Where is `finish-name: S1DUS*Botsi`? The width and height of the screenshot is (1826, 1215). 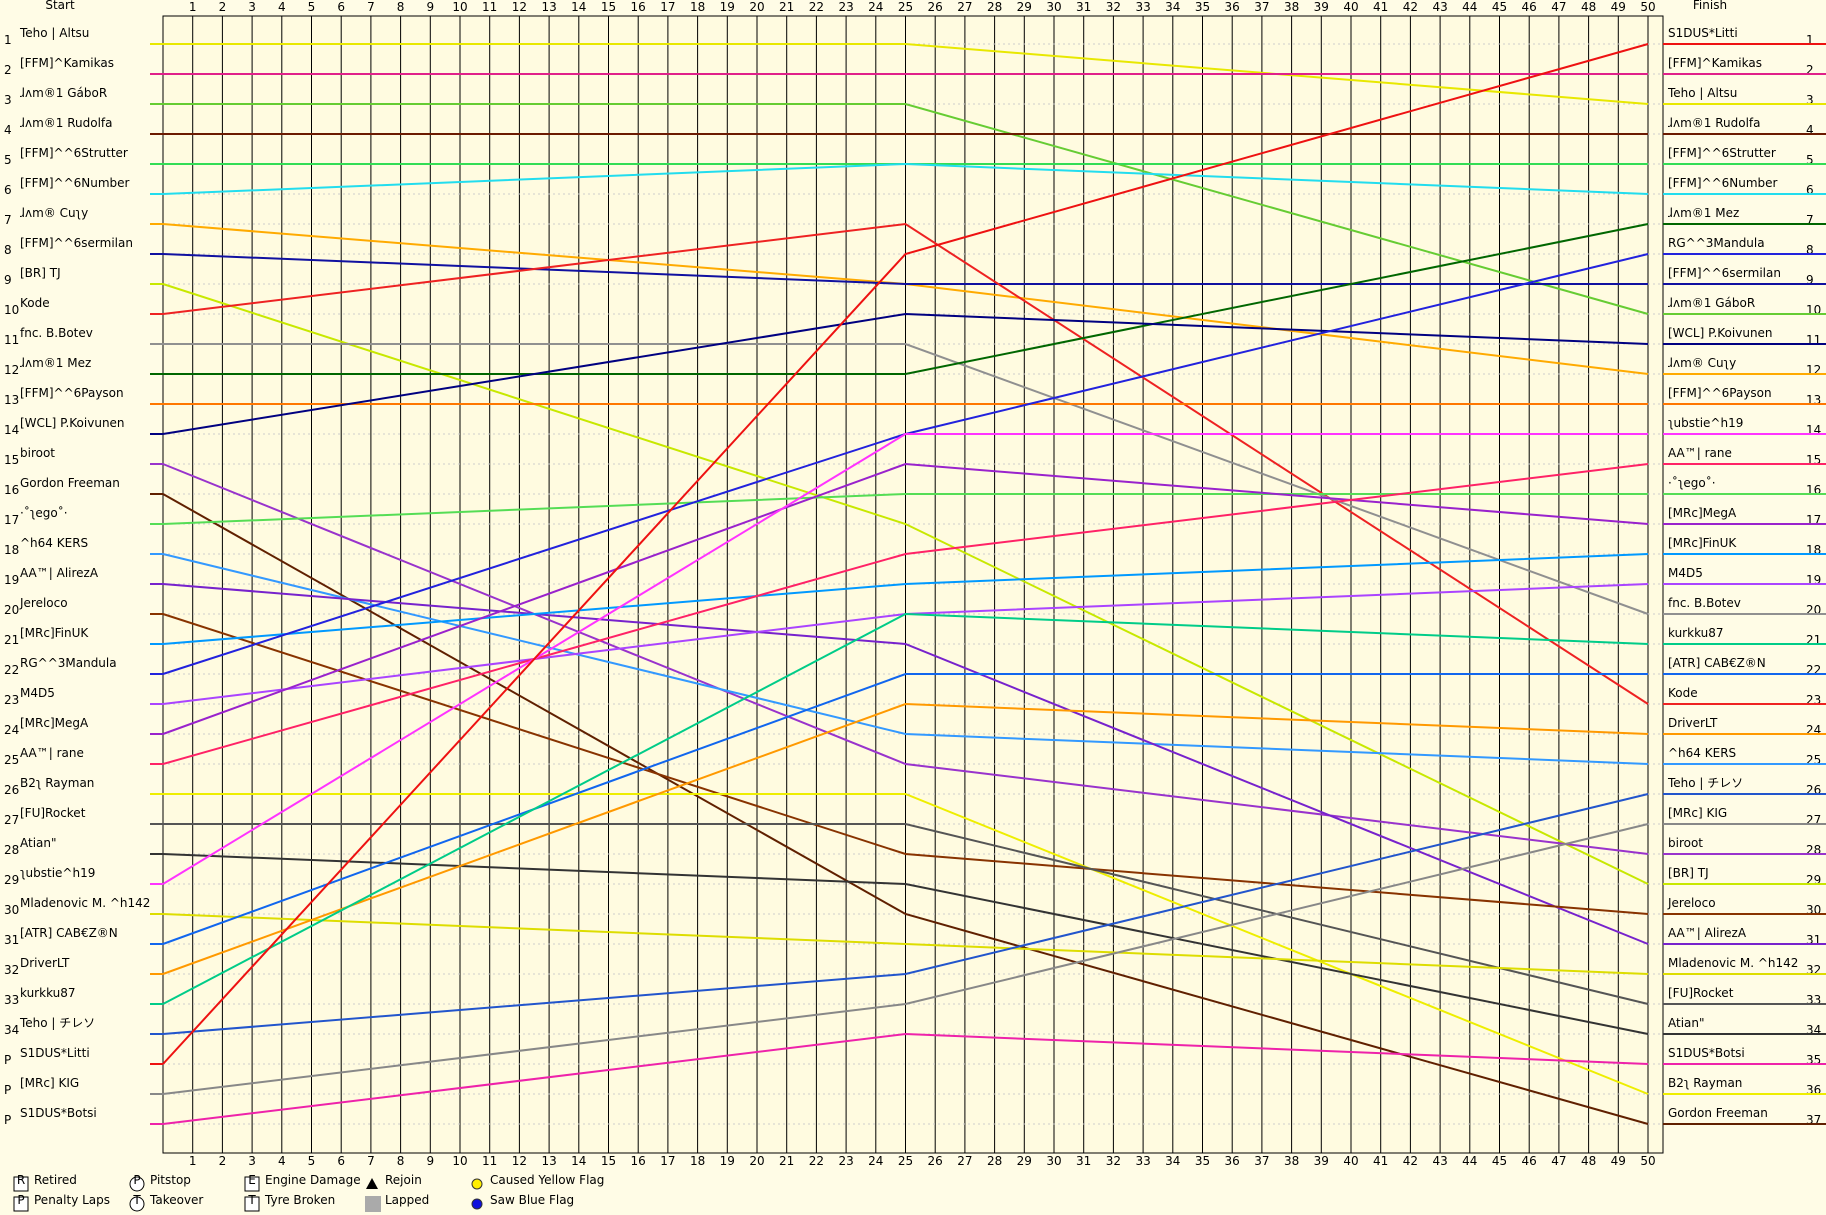 finish-name: S1DUS*Botsi is located at coordinates (1706, 1053).